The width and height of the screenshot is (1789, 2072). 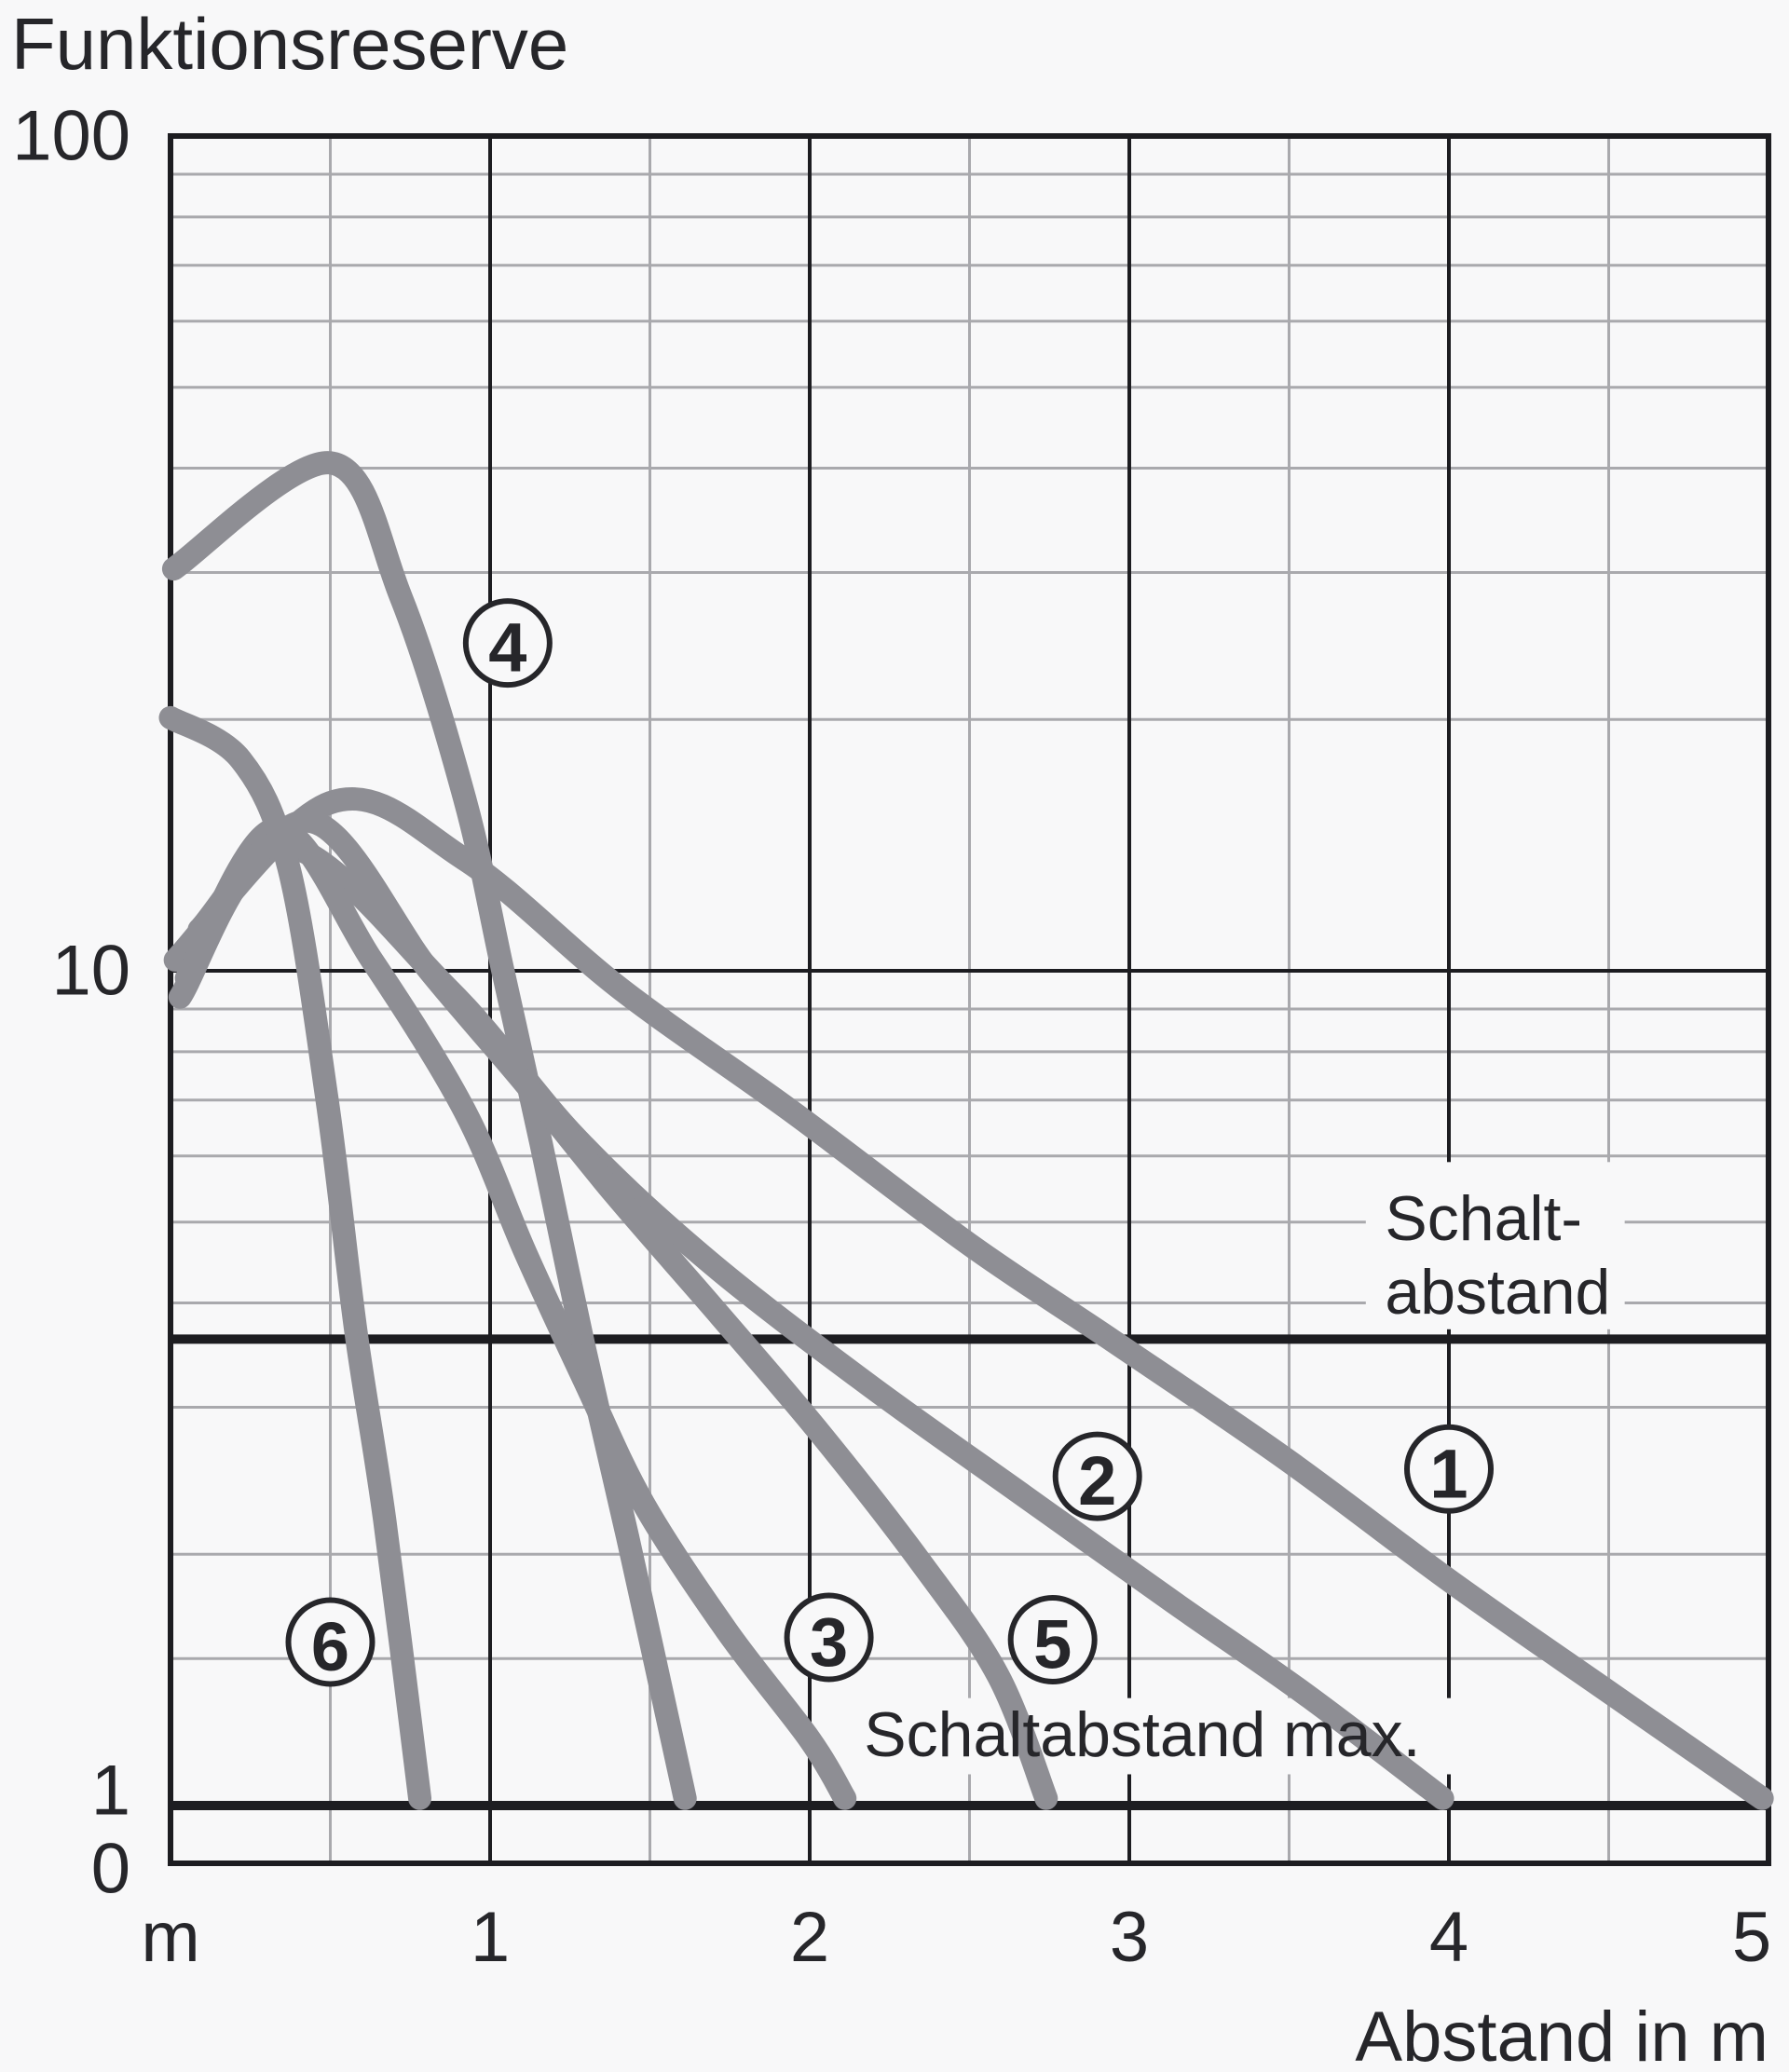 What do you see at coordinates (1751, 1938) in the screenshot?
I see `x-tick-5: 5` at bounding box center [1751, 1938].